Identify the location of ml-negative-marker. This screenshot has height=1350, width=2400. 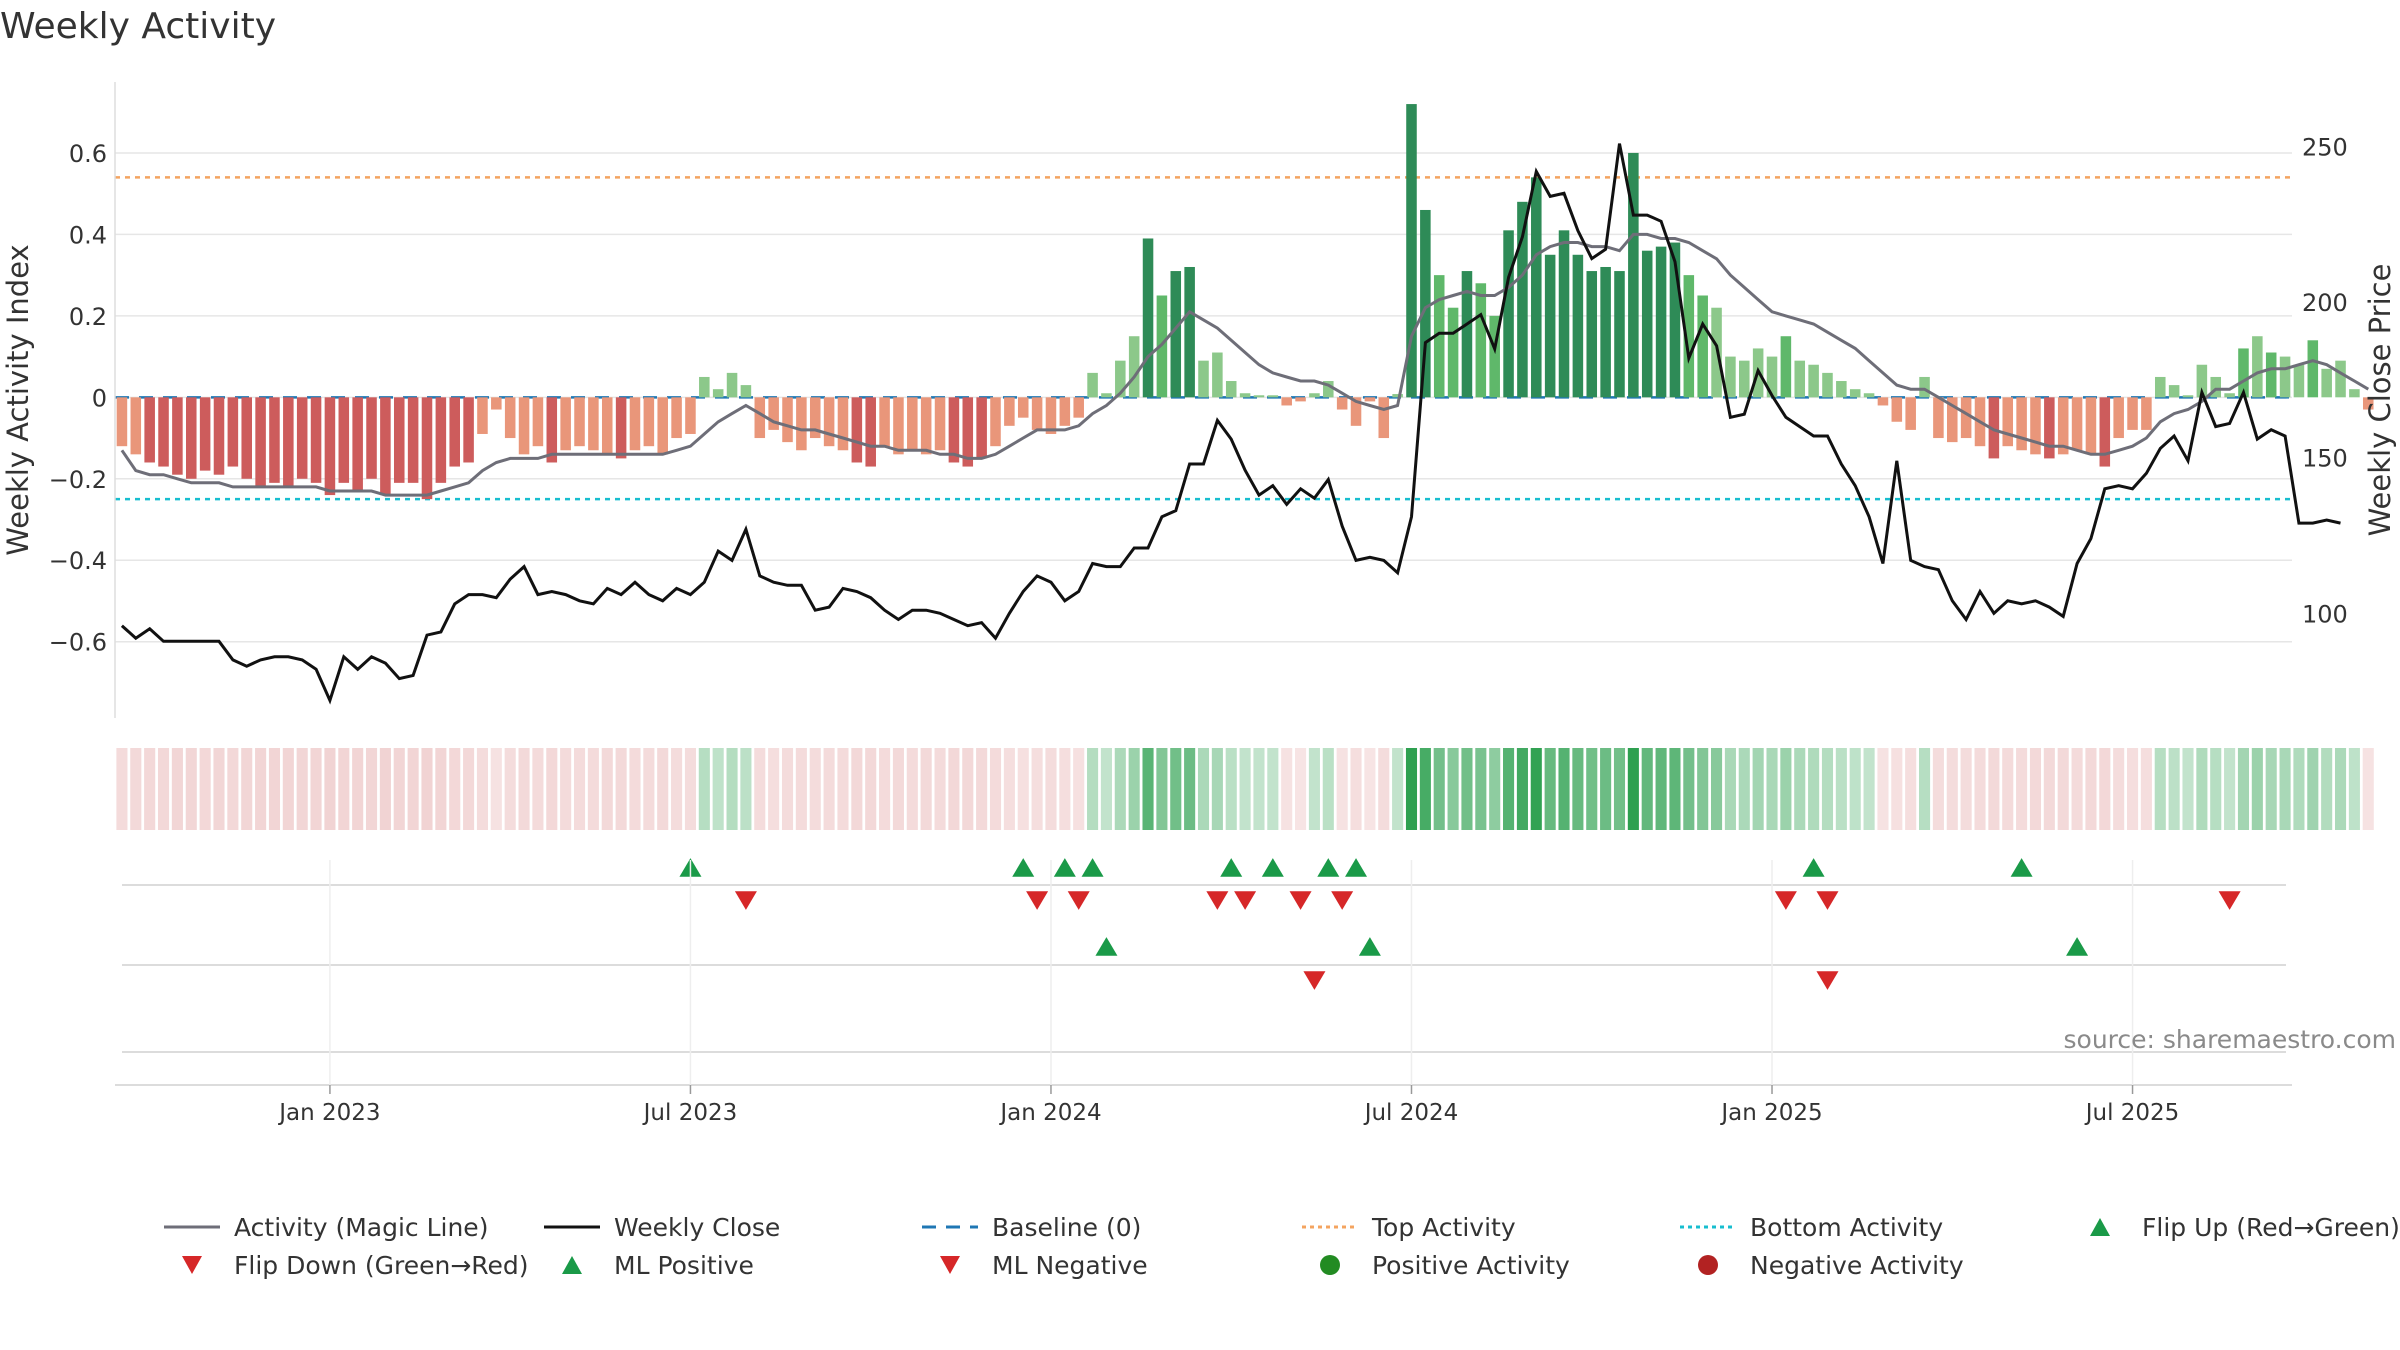
(1314, 980).